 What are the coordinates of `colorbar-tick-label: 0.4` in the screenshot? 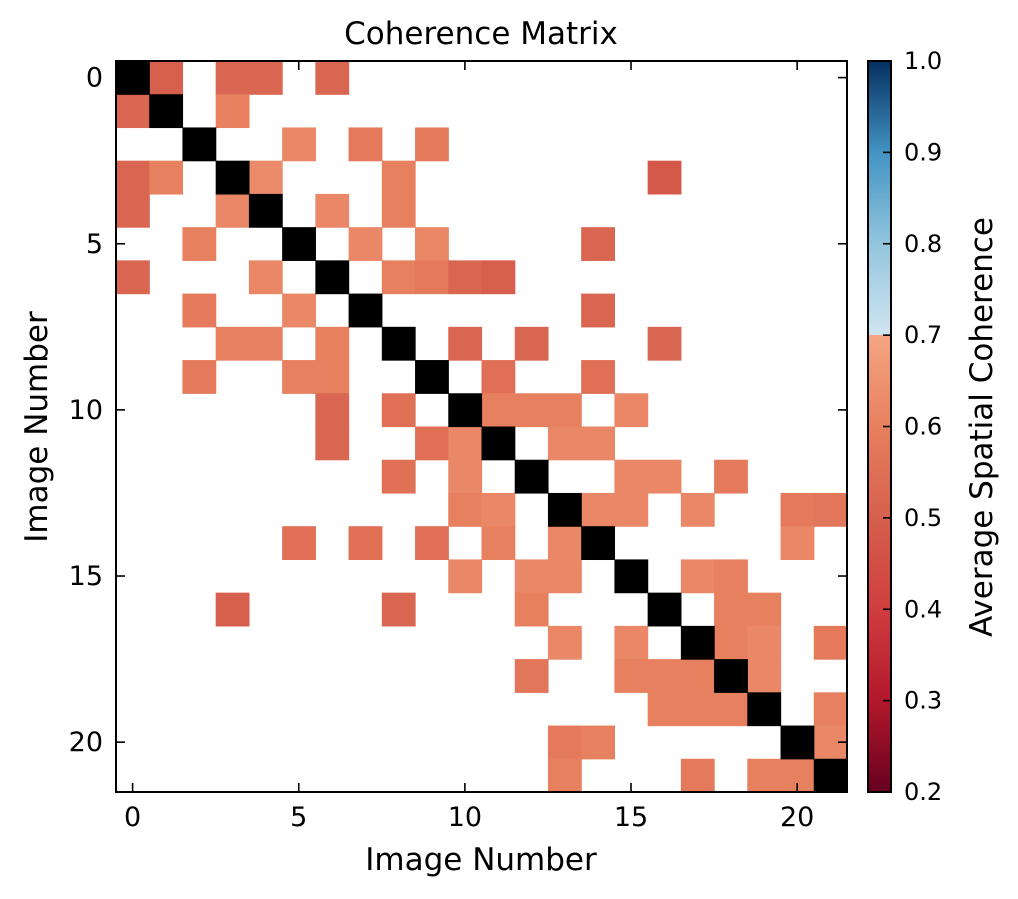 It's located at (923, 609).